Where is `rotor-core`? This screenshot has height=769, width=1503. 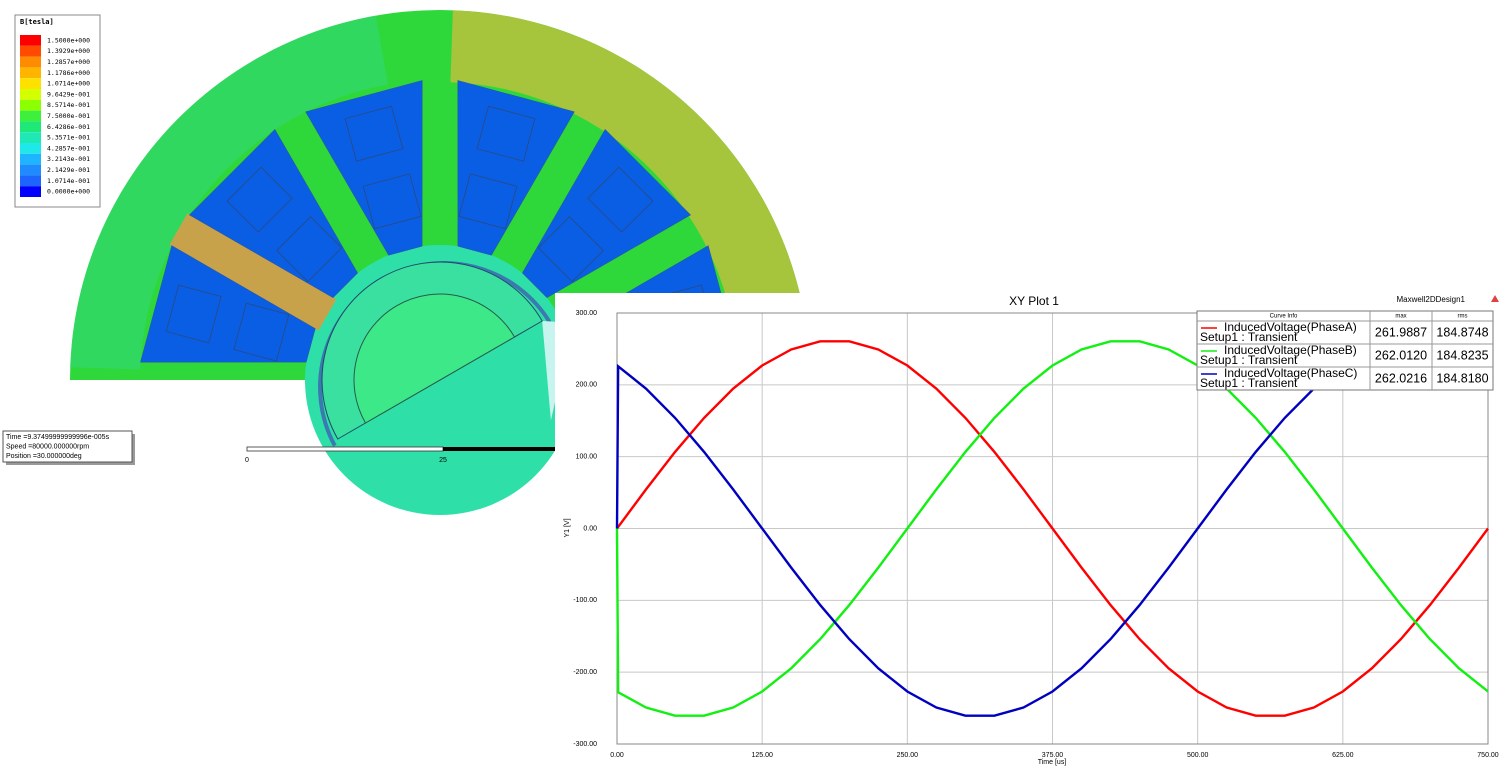
rotor-core is located at coordinates (434, 358).